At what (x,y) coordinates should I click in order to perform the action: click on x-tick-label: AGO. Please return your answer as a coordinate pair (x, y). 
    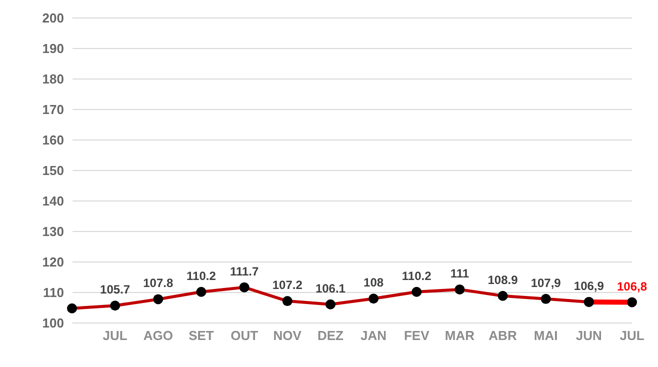
    Looking at the image, I should click on (158, 336).